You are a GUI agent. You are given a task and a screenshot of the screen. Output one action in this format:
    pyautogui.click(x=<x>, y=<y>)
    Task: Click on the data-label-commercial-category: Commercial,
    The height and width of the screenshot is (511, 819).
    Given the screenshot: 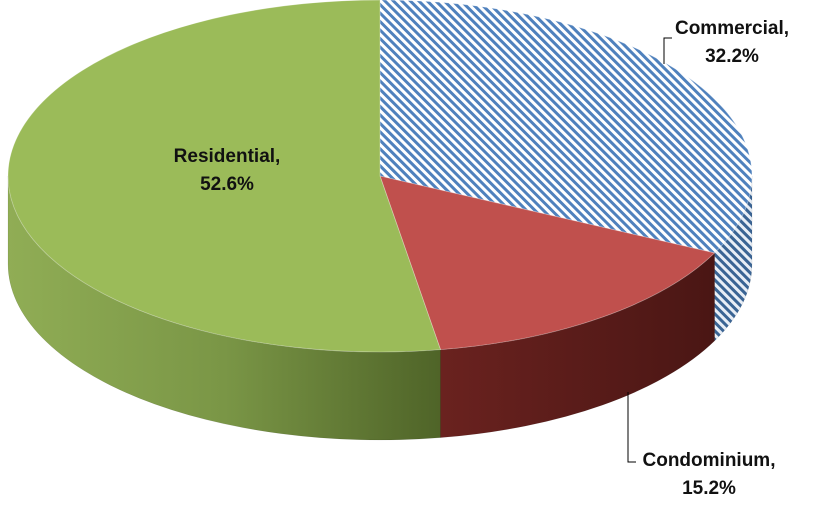 What is the action you would take?
    pyautogui.click(x=732, y=28)
    